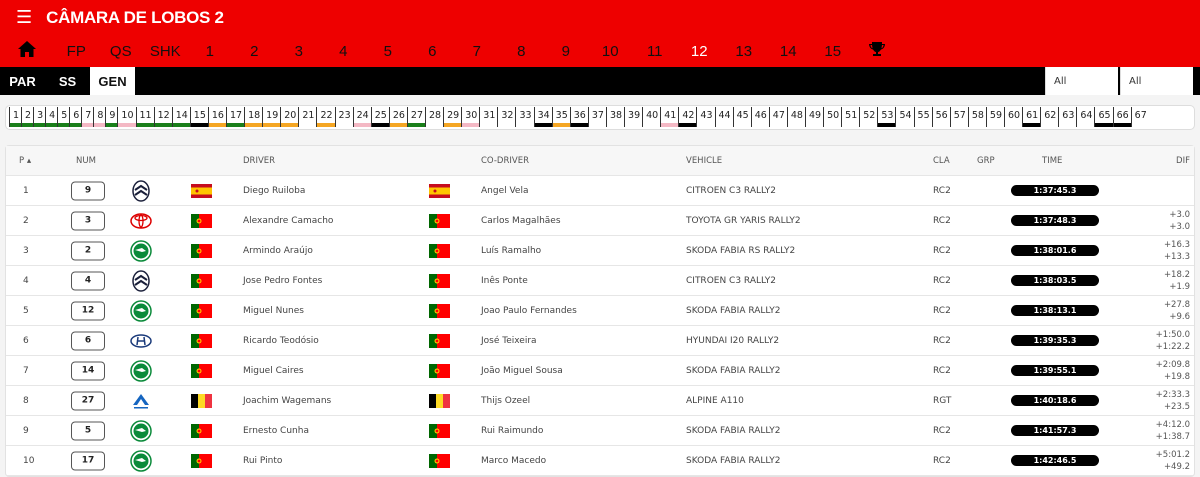 The height and width of the screenshot is (477, 1200). I want to click on stage-60: 60, so click(1013, 117).